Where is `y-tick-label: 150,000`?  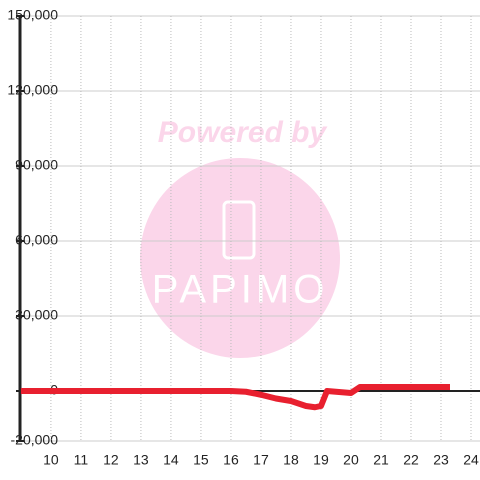 y-tick-label: 150,000 is located at coordinates (32, 15).